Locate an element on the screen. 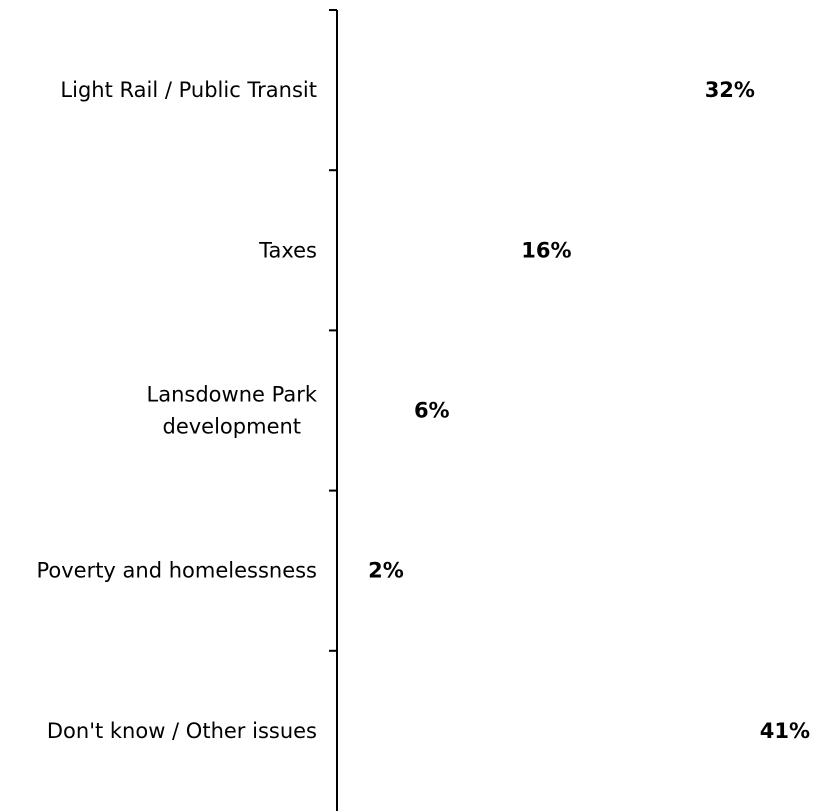 Image resolution: width=813 pixels, height=811 pixels. value-label: 32% is located at coordinates (730, 90).